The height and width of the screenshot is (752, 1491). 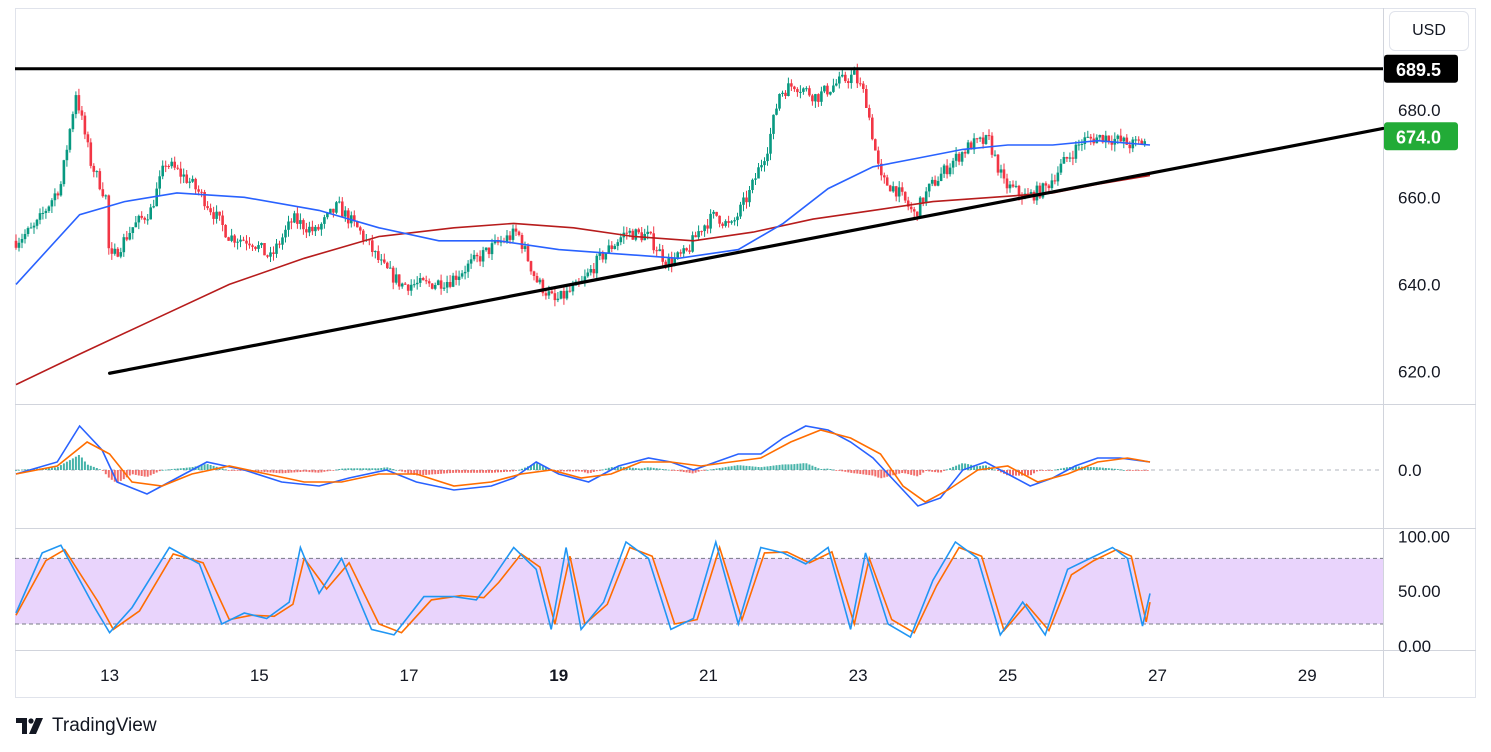 What do you see at coordinates (583, 212) in the screenshot?
I see `ma-fast-line` at bounding box center [583, 212].